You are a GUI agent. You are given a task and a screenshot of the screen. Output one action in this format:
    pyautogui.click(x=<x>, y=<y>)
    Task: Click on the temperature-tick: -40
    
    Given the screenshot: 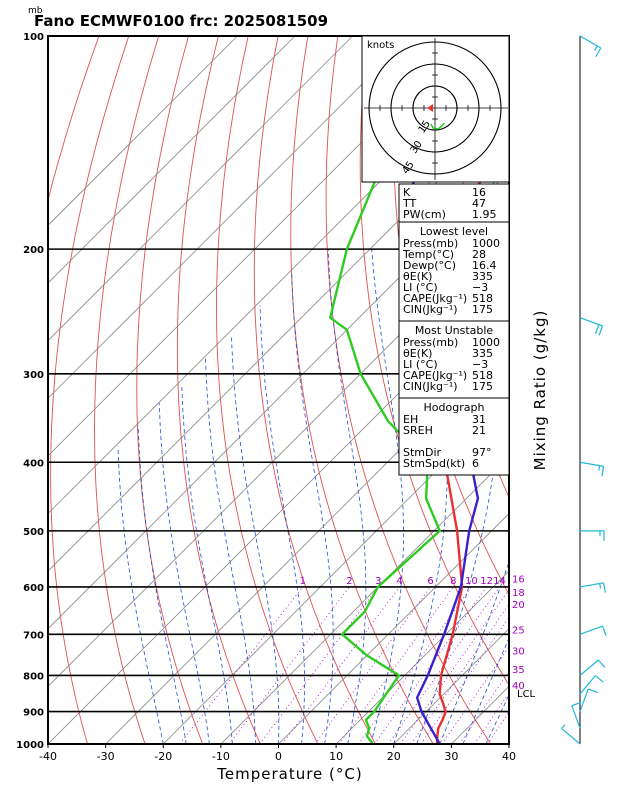 What is the action you would take?
    pyautogui.click(x=48, y=756)
    